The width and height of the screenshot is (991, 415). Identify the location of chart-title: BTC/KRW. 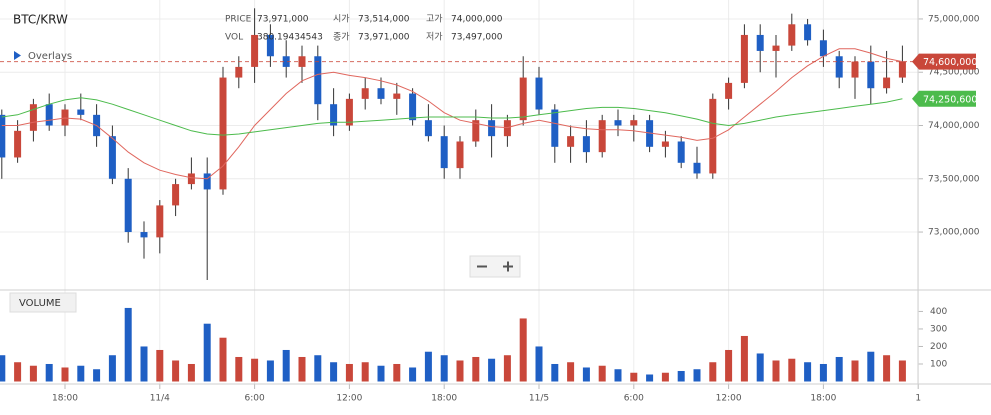
(40, 20).